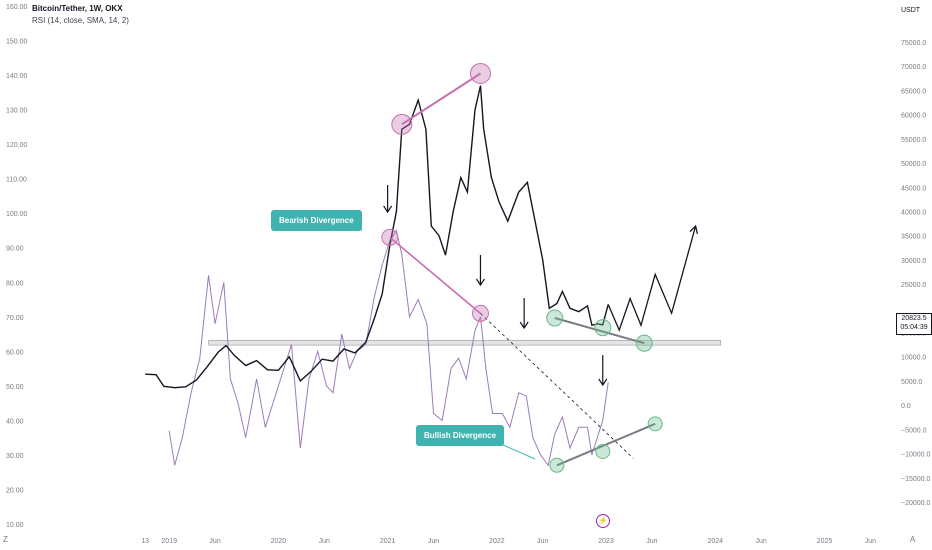 Image resolution: width=932 pixels, height=550 pixels. Describe the element at coordinates (913, 91) in the screenshot. I see `right-tick-label: 65000.0` at that location.